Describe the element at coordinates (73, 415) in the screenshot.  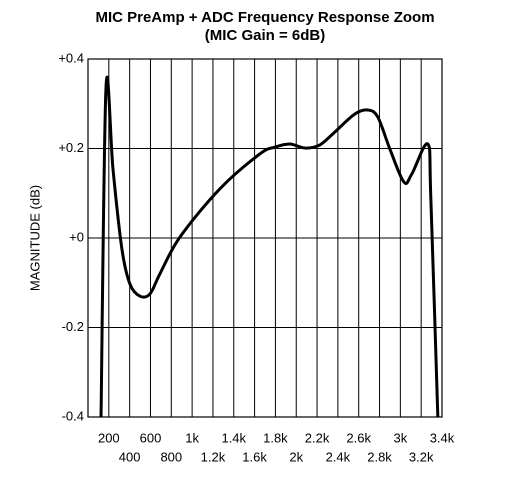
I see `y-tick-label: -0.4` at that location.